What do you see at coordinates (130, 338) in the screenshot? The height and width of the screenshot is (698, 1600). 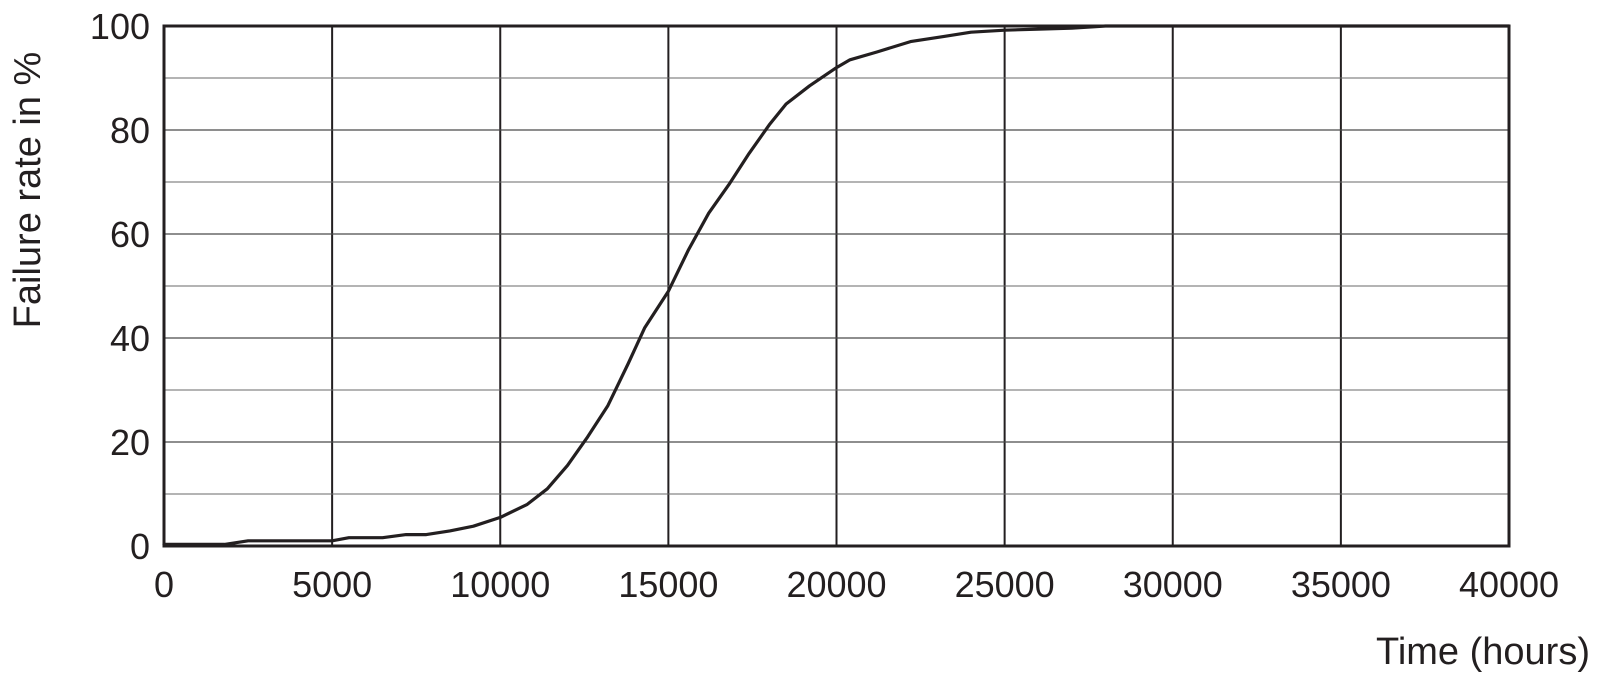 I see `y-tick-label: 40` at bounding box center [130, 338].